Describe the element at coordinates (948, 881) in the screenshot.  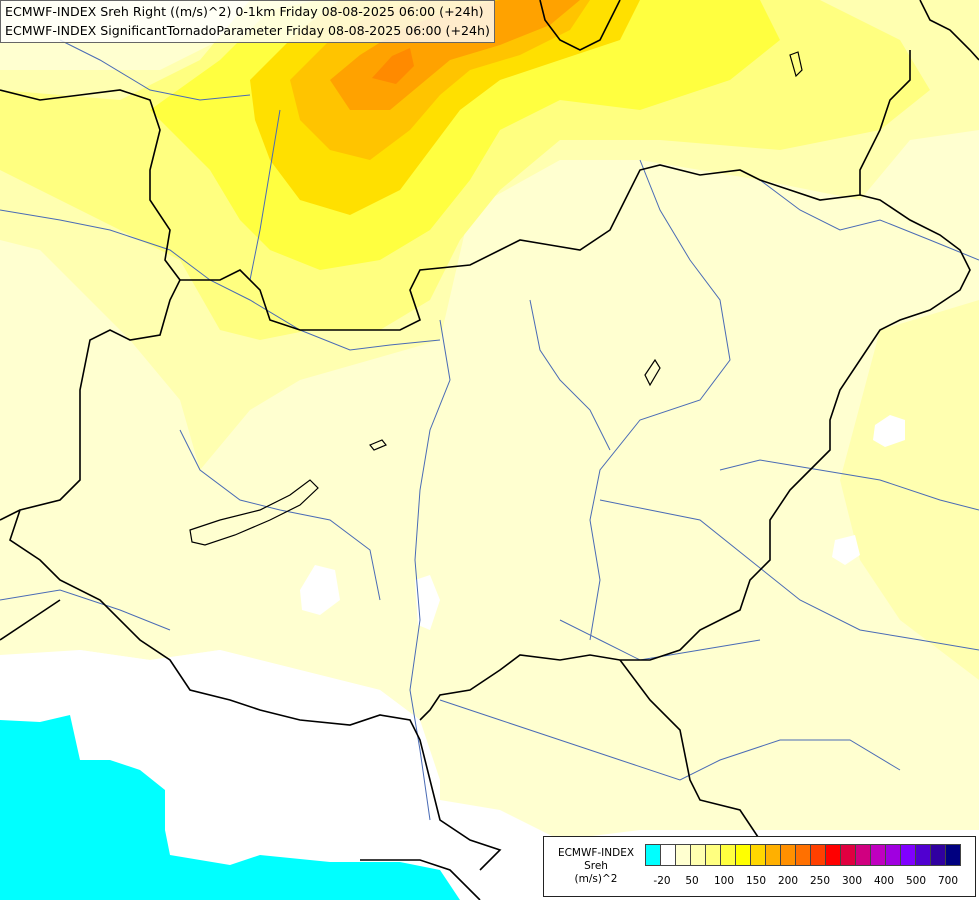
I see `legend-tick-label: 700` at that location.